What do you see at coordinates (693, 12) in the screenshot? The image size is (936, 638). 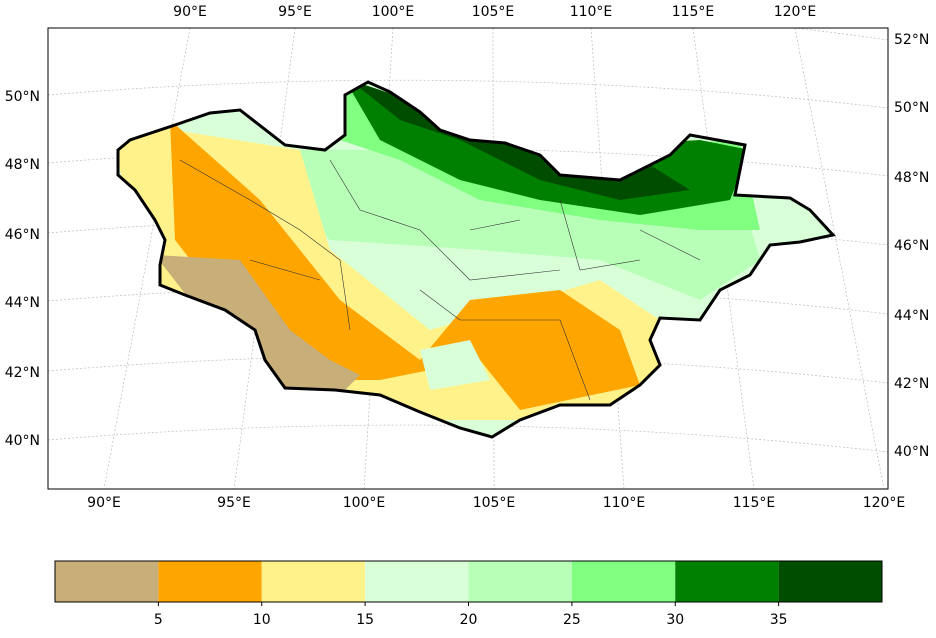 I see `top-lon-label: 115°E` at bounding box center [693, 12].